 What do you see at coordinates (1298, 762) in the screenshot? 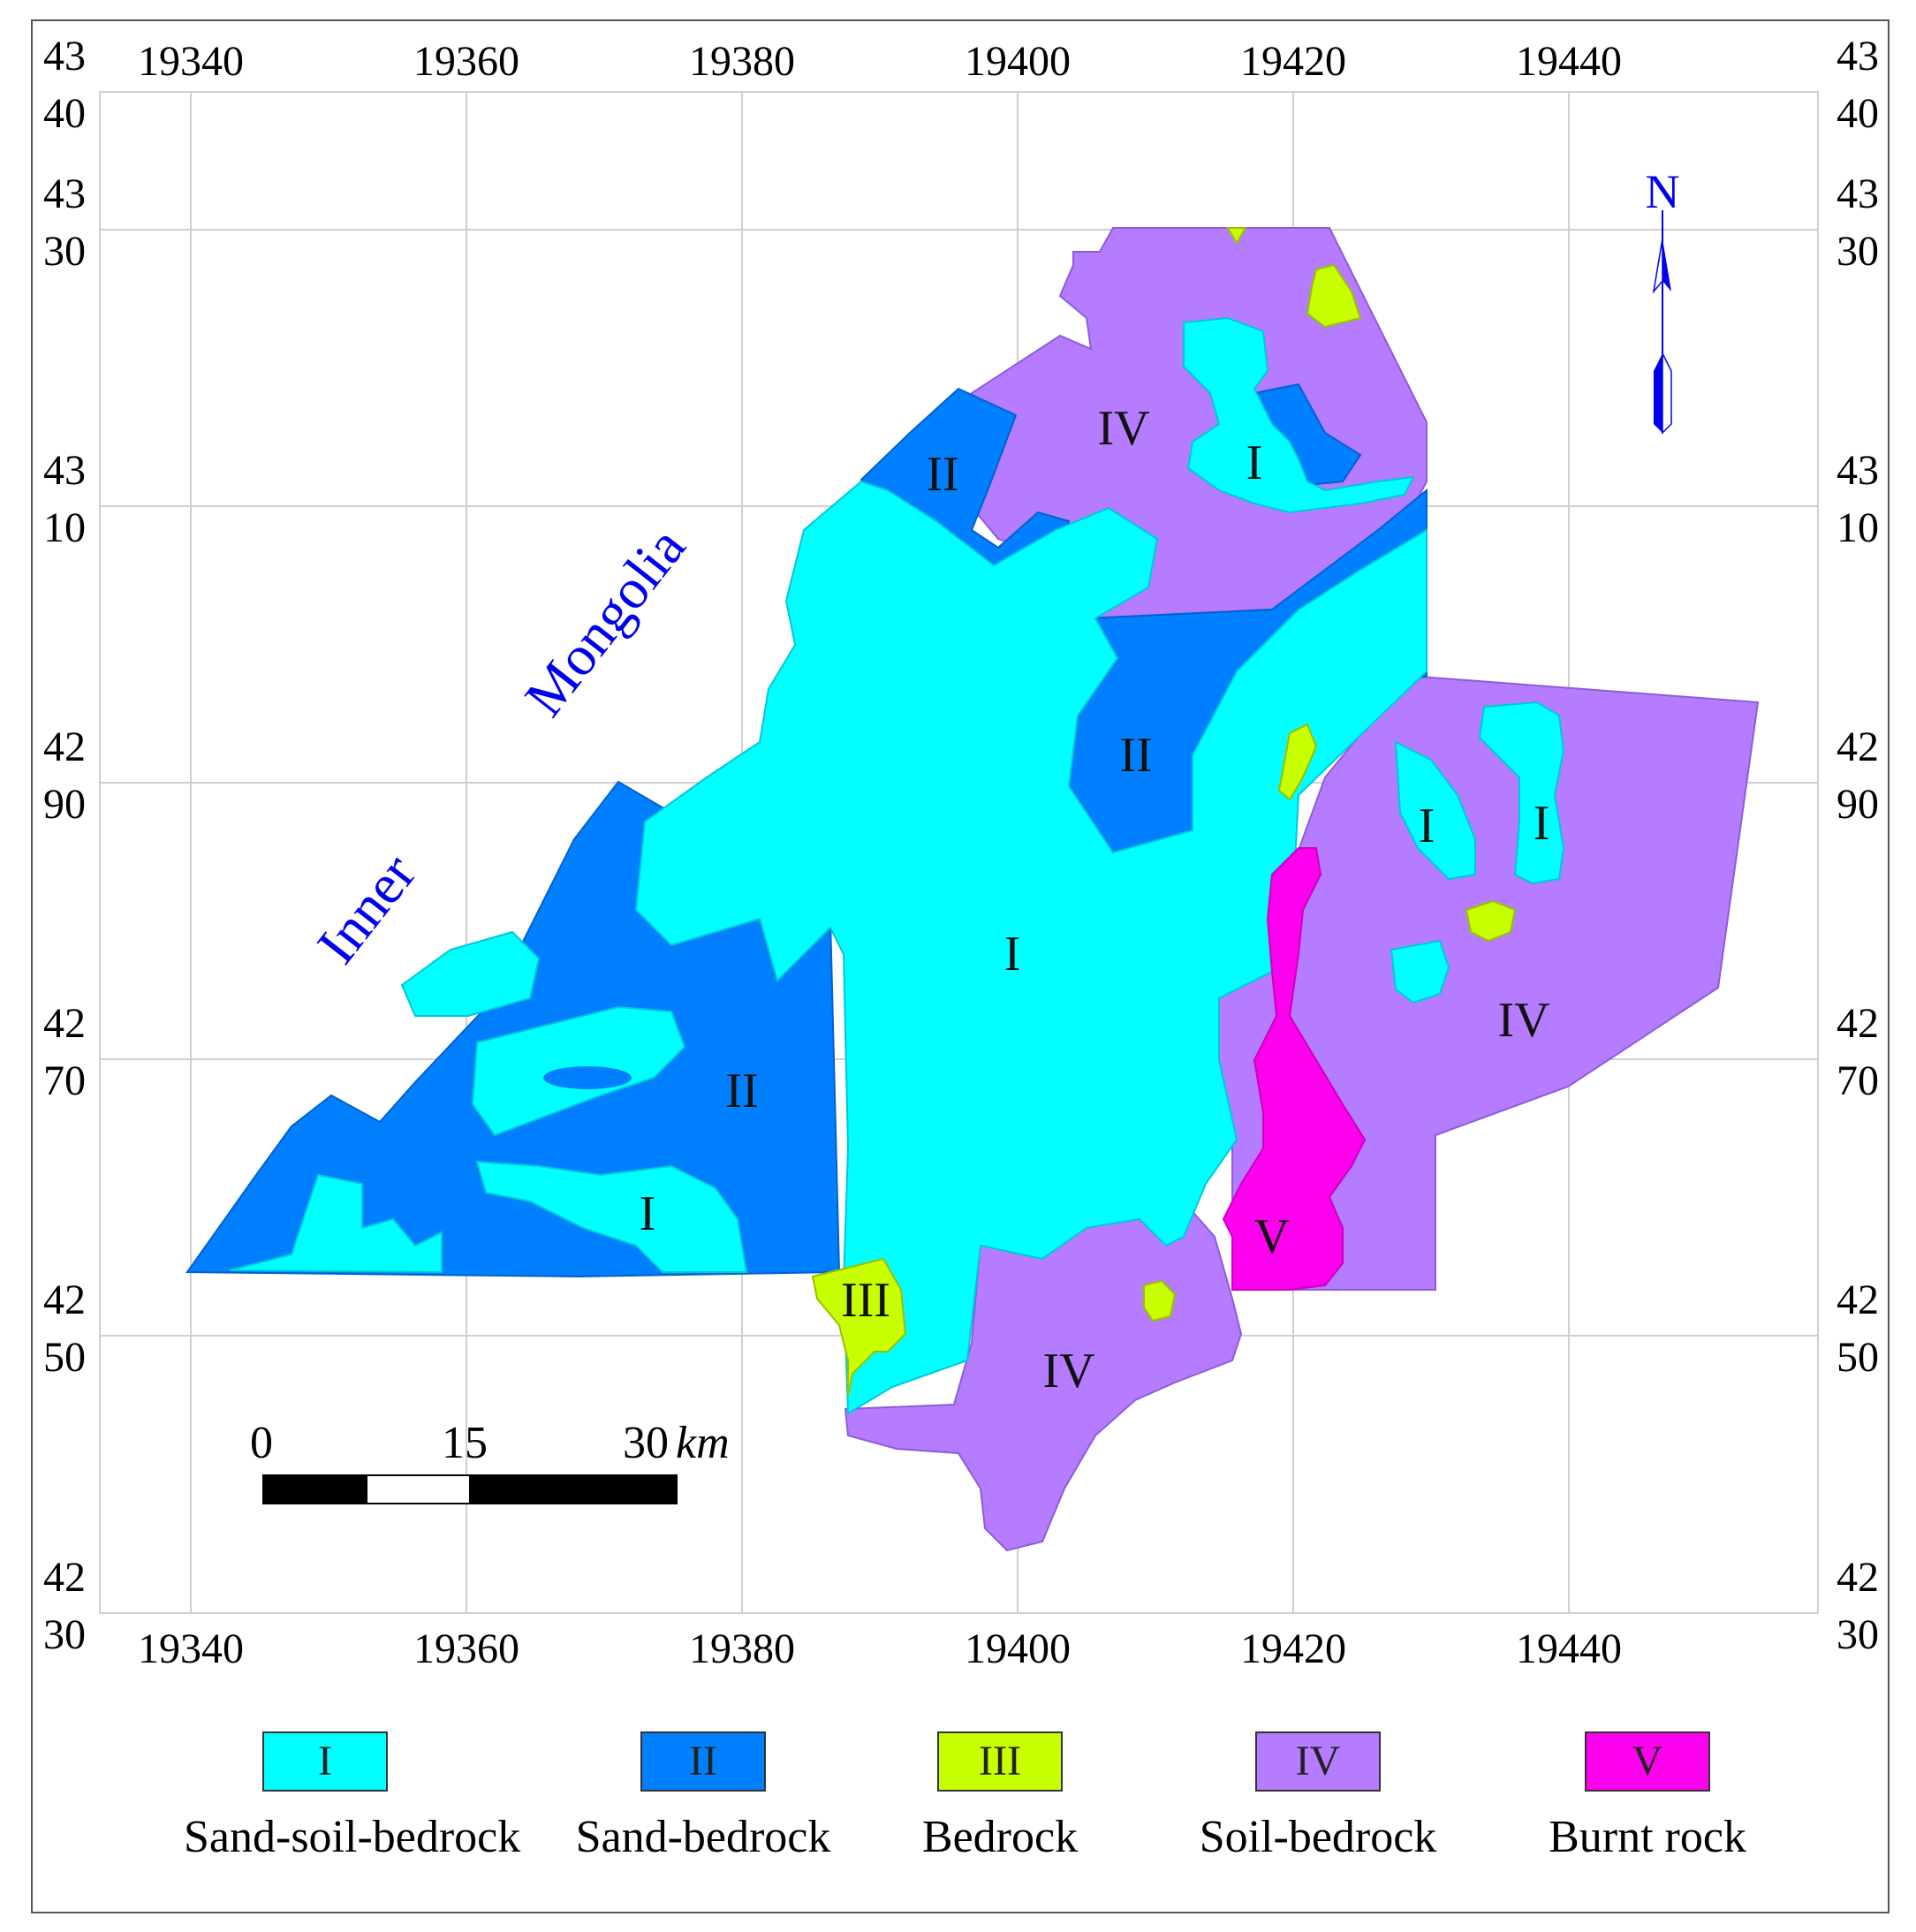
I see `zone-bedrock-central` at bounding box center [1298, 762].